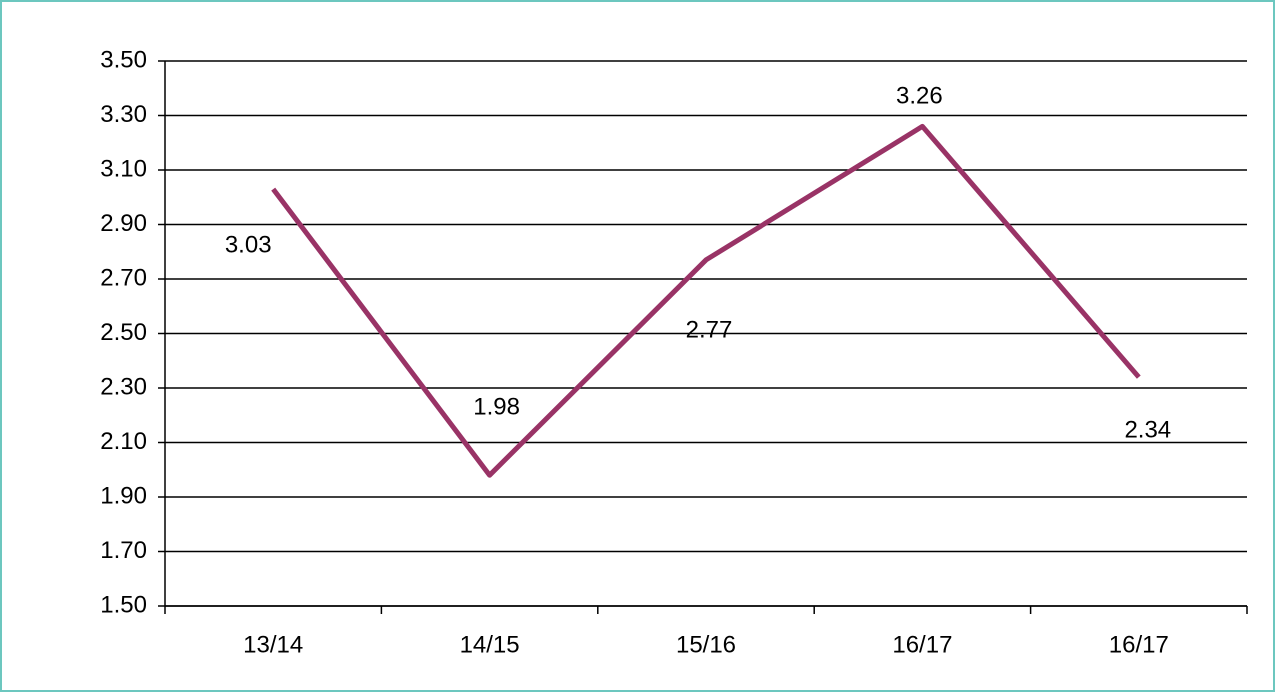 This screenshot has height=692, width=1275. What do you see at coordinates (496, 407) in the screenshot?
I see `data-label: 1.98` at bounding box center [496, 407].